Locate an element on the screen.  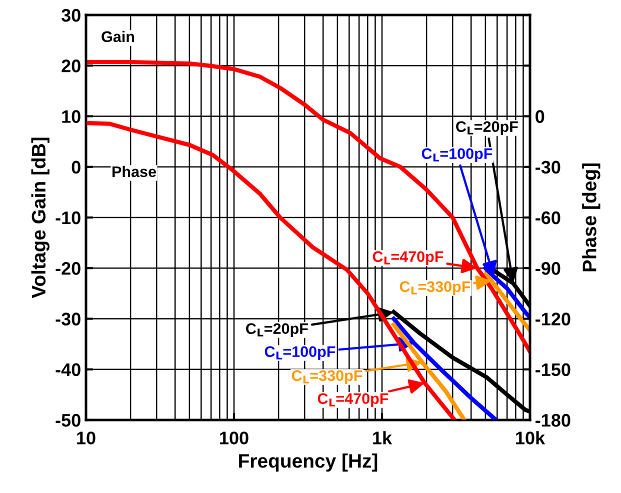
y2-tick-label: -60 is located at coordinates (548, 217).